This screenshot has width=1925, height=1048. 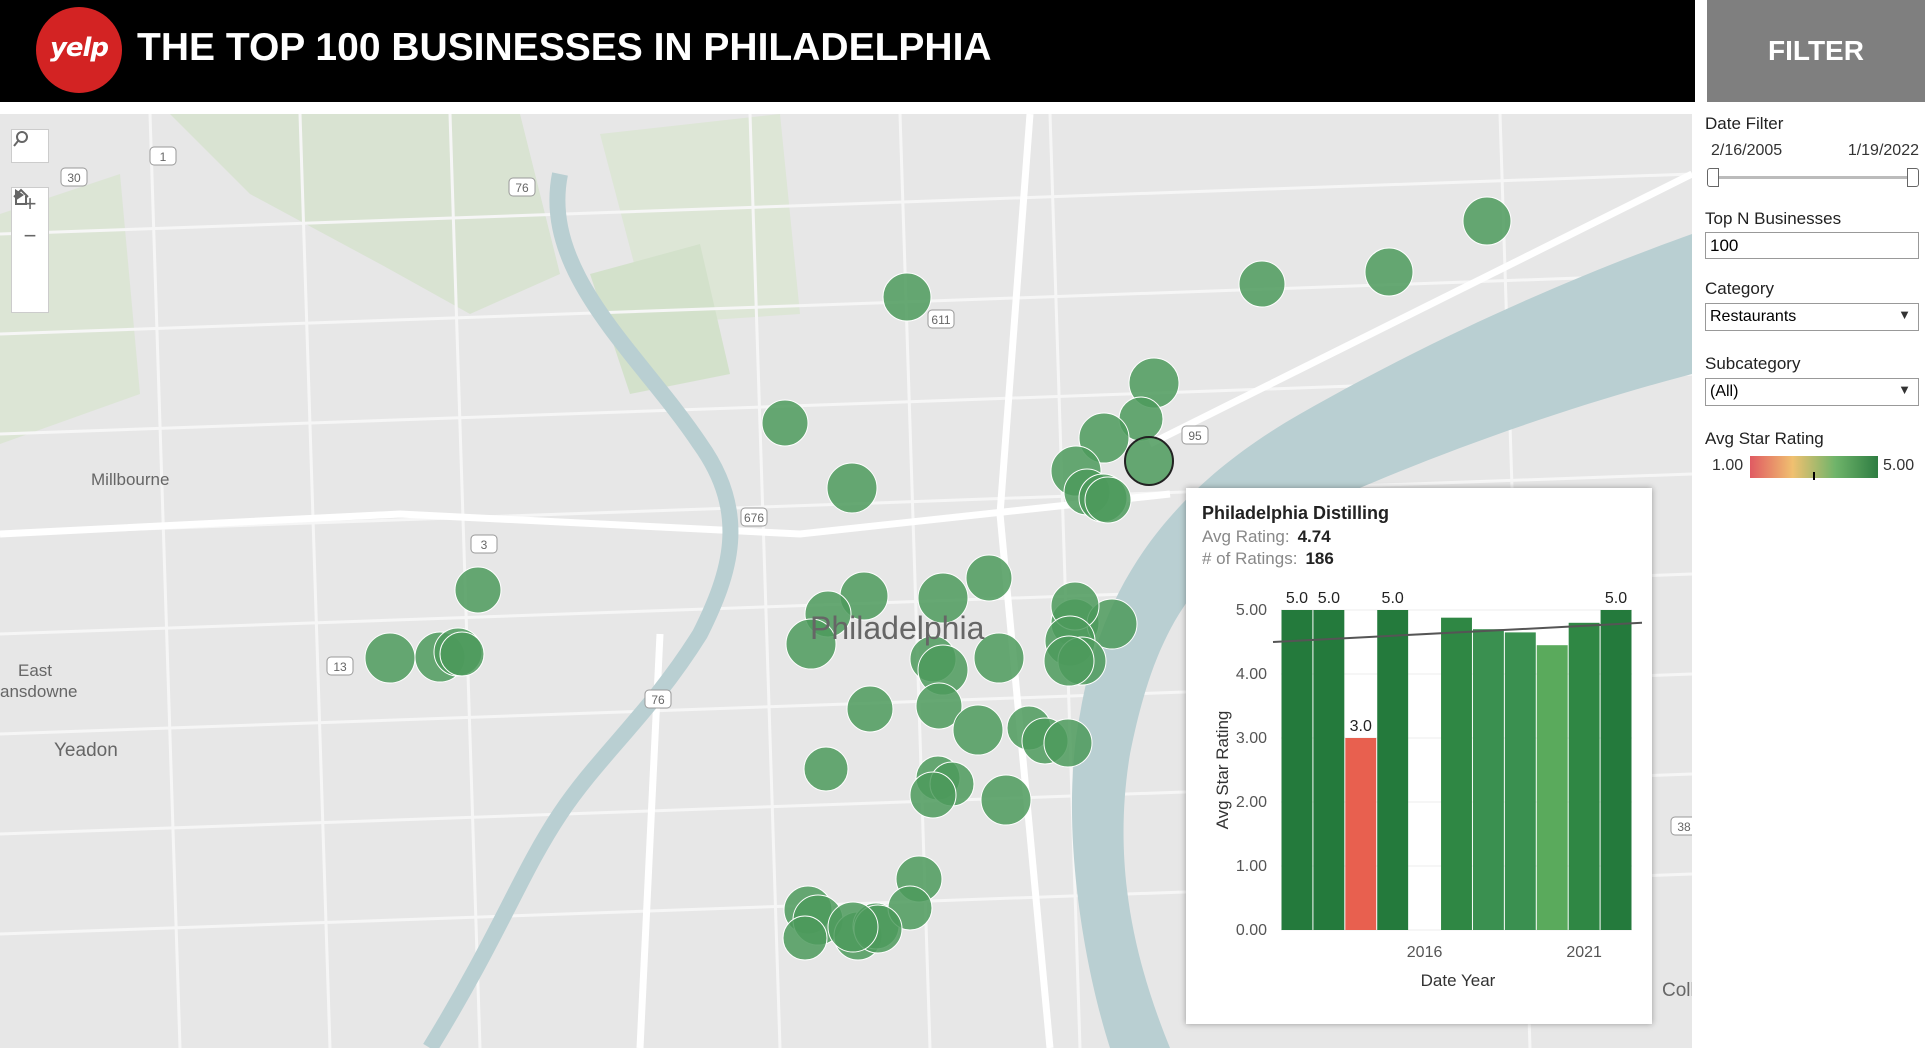 I want to click on subcategory-dropdown: (All) ▼, so click(x=1812, y=392).